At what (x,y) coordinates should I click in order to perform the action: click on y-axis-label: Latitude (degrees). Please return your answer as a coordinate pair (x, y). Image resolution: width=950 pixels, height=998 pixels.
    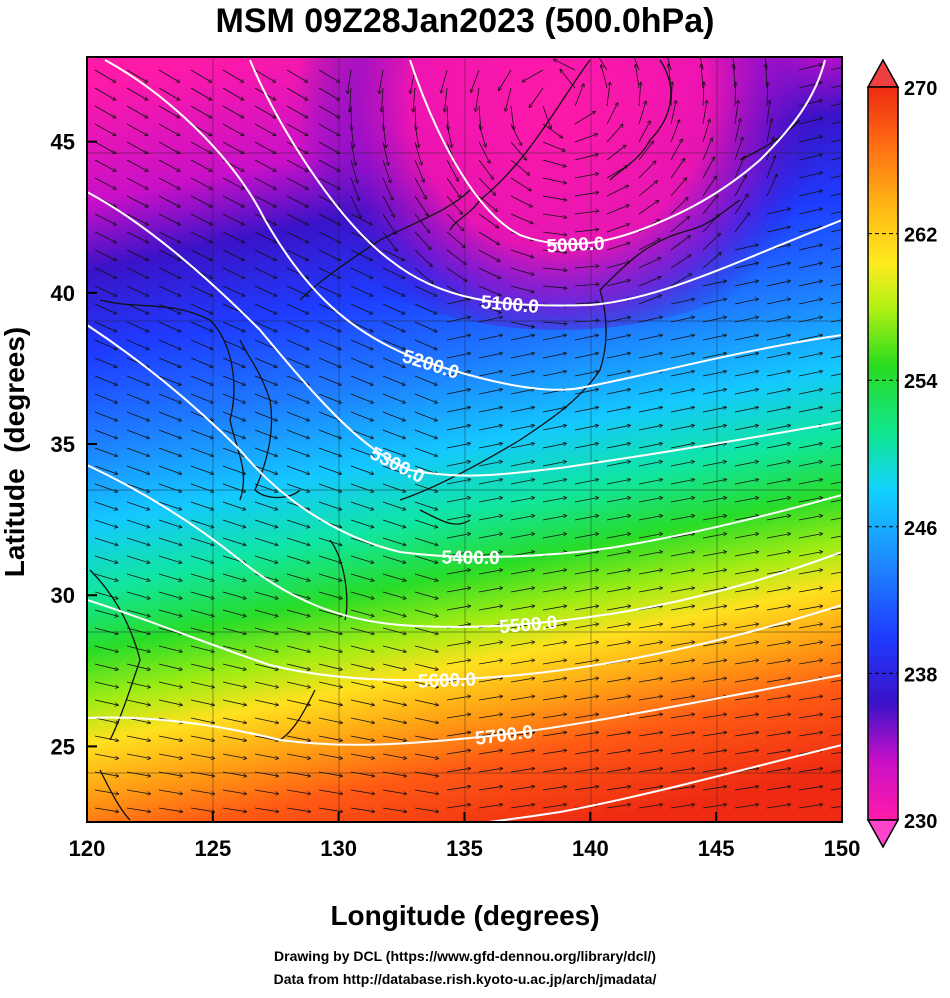
    Looking at the image, I should click on (15, 452).